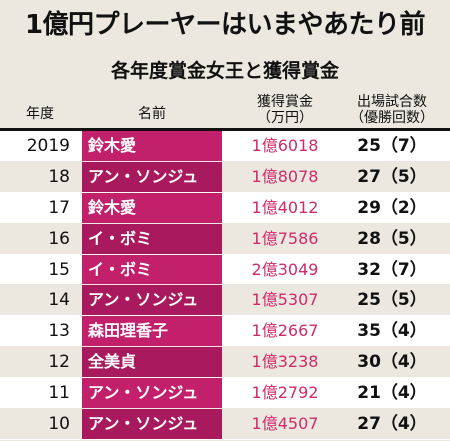  What do you see at coordinates (285, 393) in the screenshot?
I see `prize-cell: 1億2792` at bounding box center [285, 393].